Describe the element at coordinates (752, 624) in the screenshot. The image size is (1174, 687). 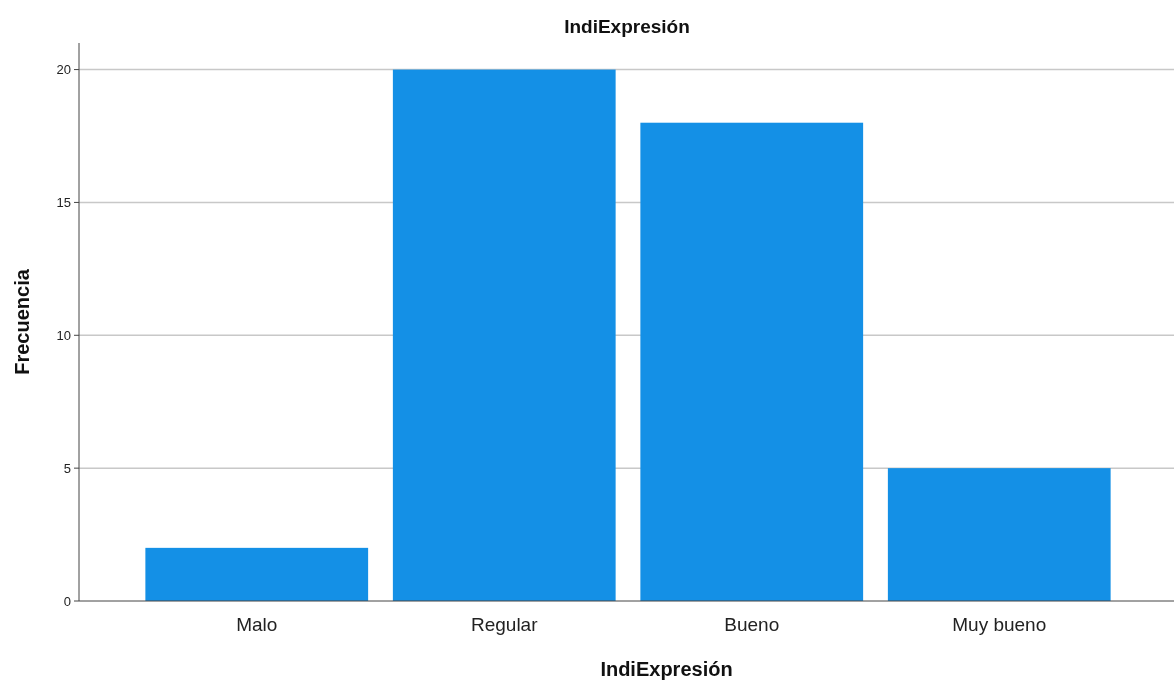
I see `x-tick-label: Bueno` at that location.